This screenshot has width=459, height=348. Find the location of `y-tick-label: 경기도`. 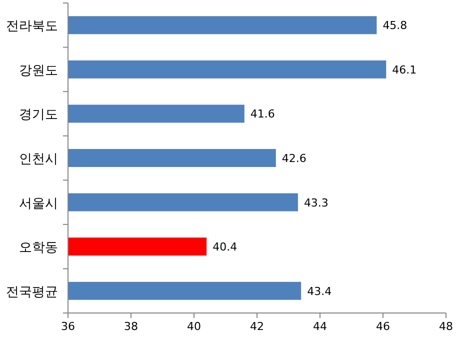

y-tick-label: 경기도 is located at coordinates (38, 115).